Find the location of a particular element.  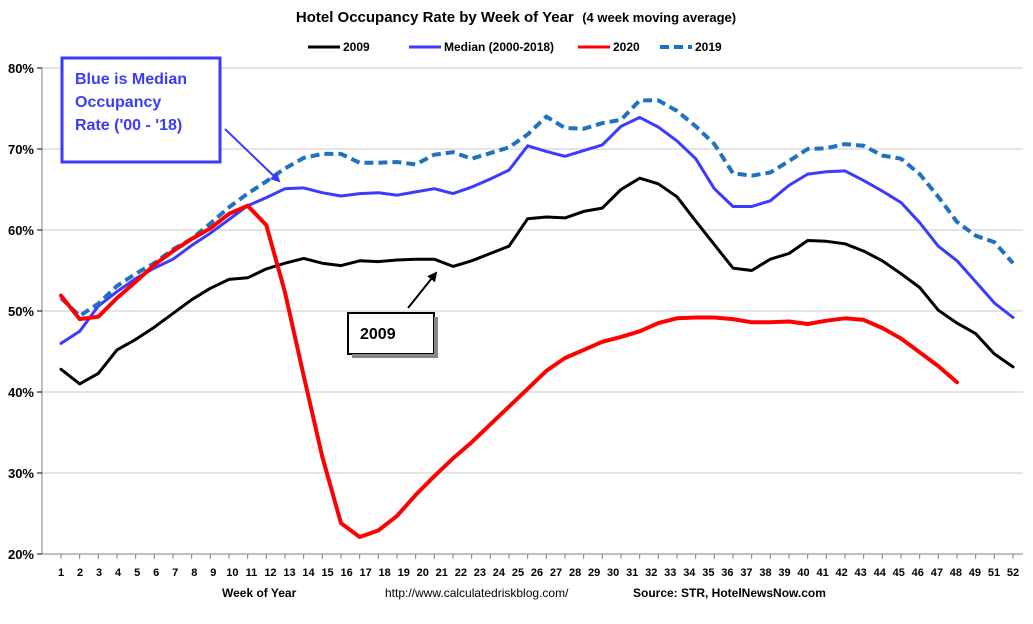

x-tick-label-48: 48 is located at coordinates (956, 573).